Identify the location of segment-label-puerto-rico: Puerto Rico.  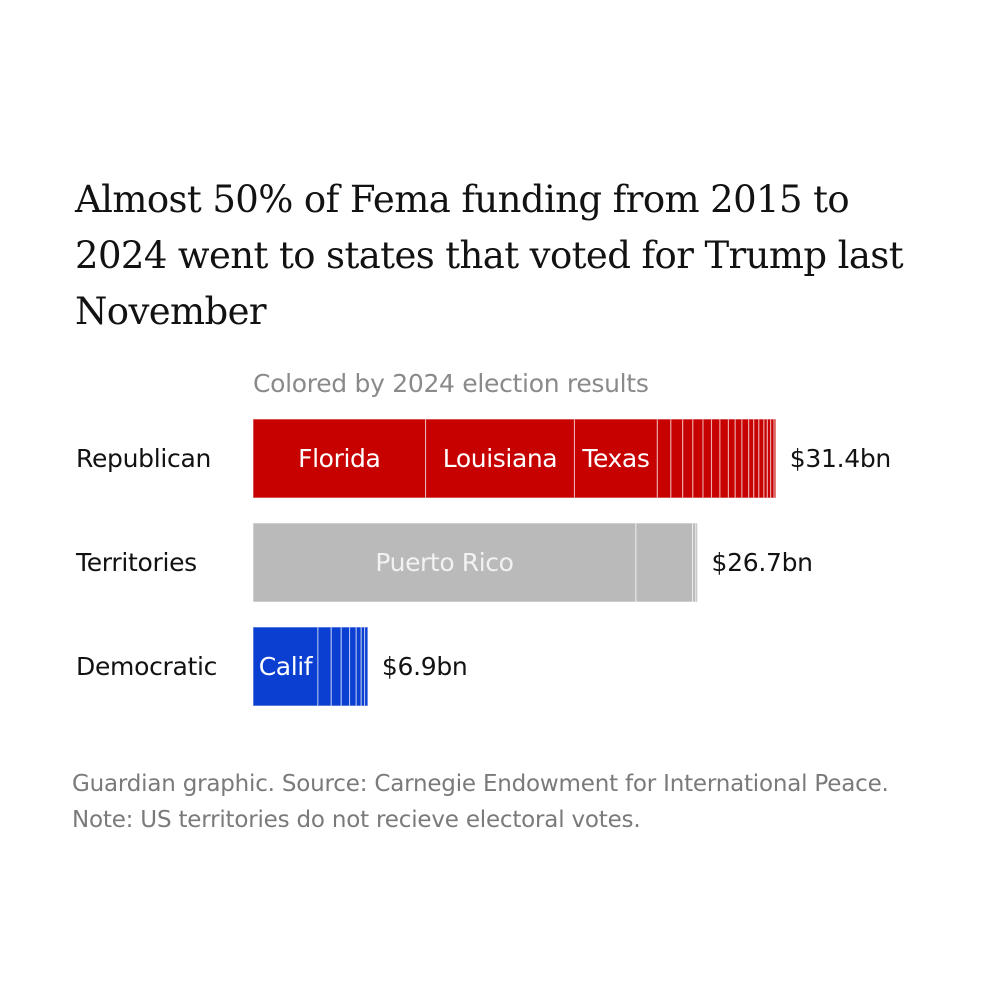
(444, 562).